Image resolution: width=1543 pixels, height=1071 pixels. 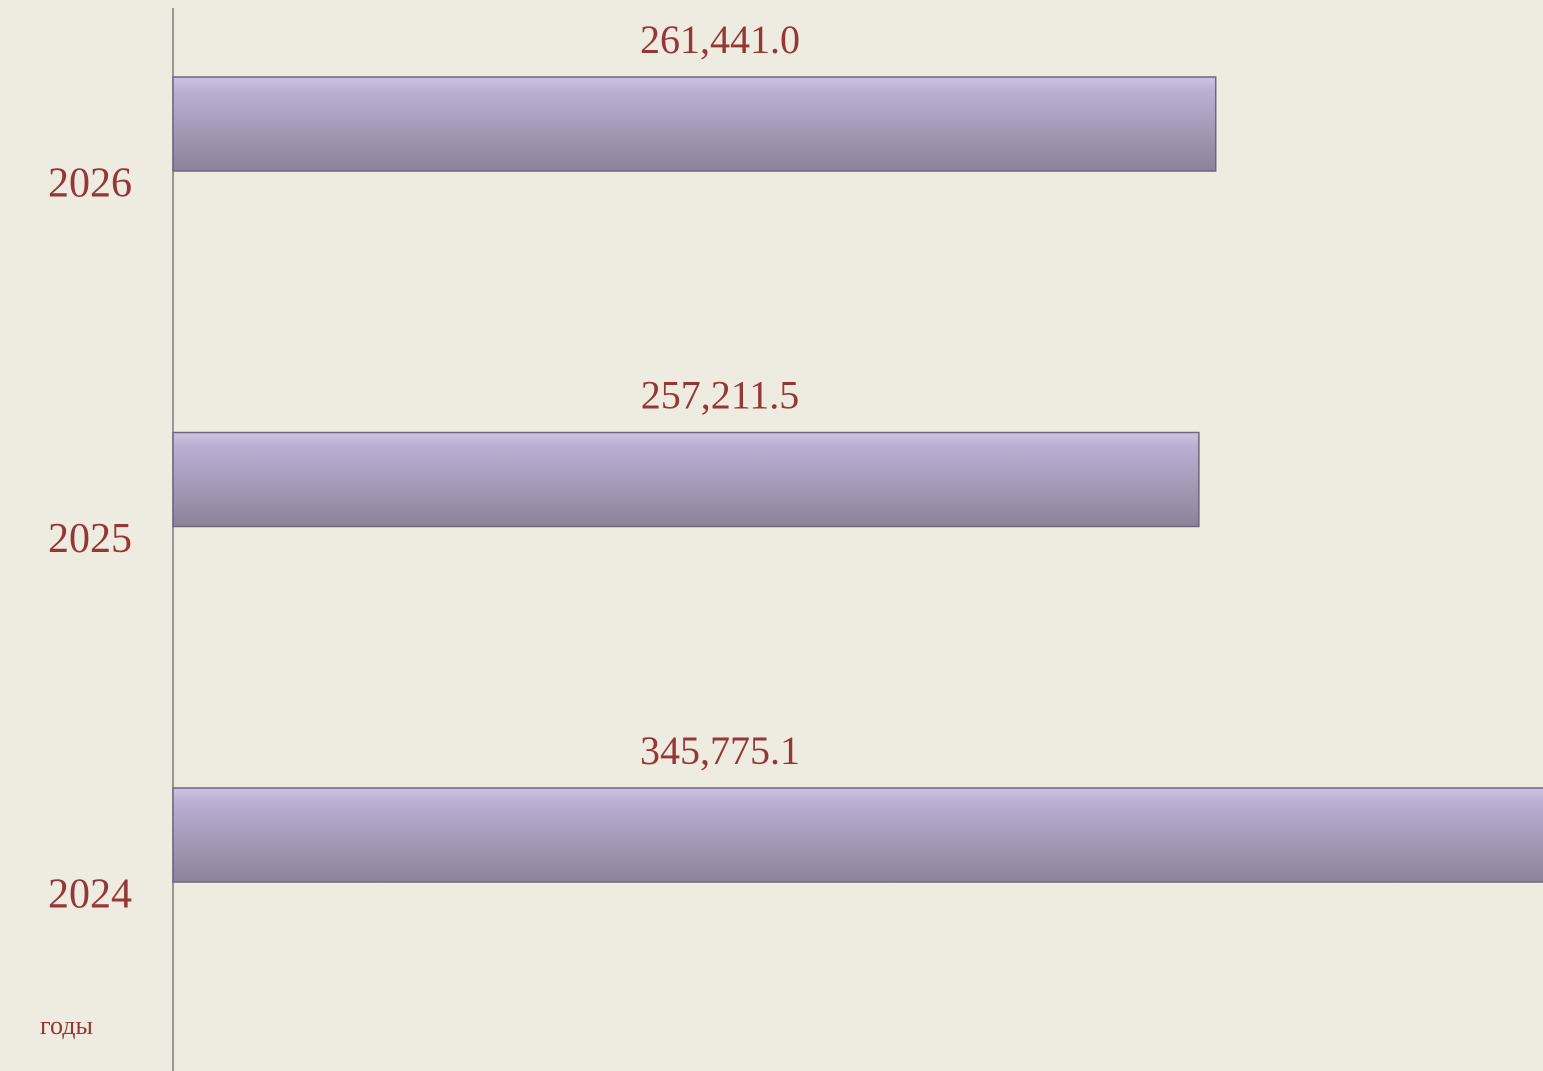 What do you see at coordinates (720, 750) in the screenshot?
I see `data-label: 345,775.1` at bounding box center [720, 750].